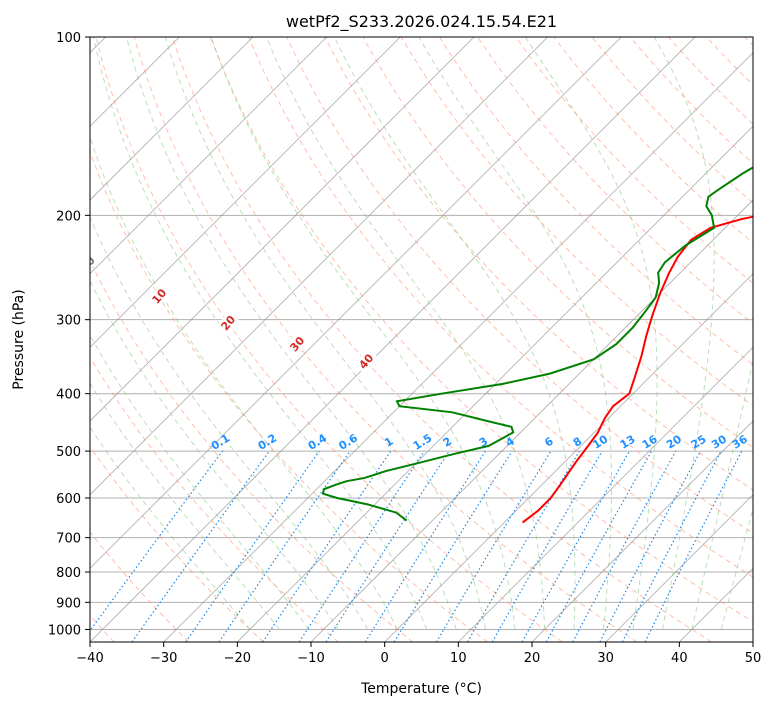 The image size is (775, 708). Describe the element at coordinates (458, 658) in the screenshot. I see `x-tick-label: 10` at that location.